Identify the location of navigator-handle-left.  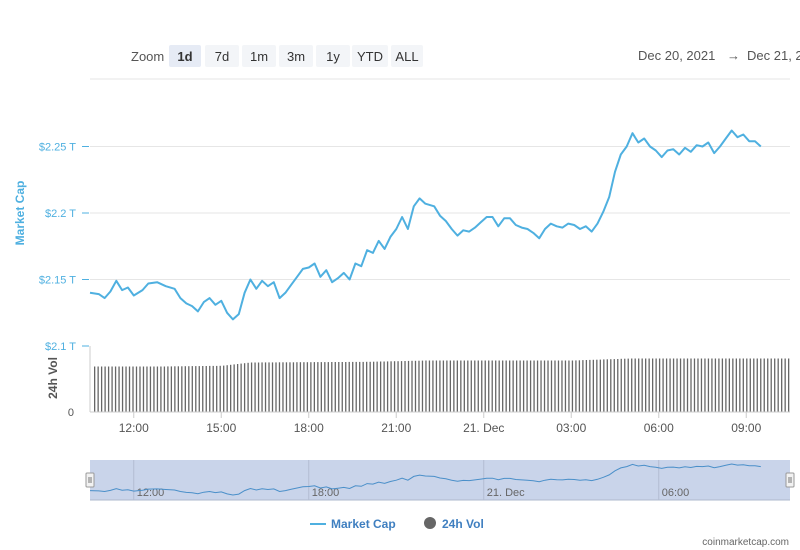
(90, 480).